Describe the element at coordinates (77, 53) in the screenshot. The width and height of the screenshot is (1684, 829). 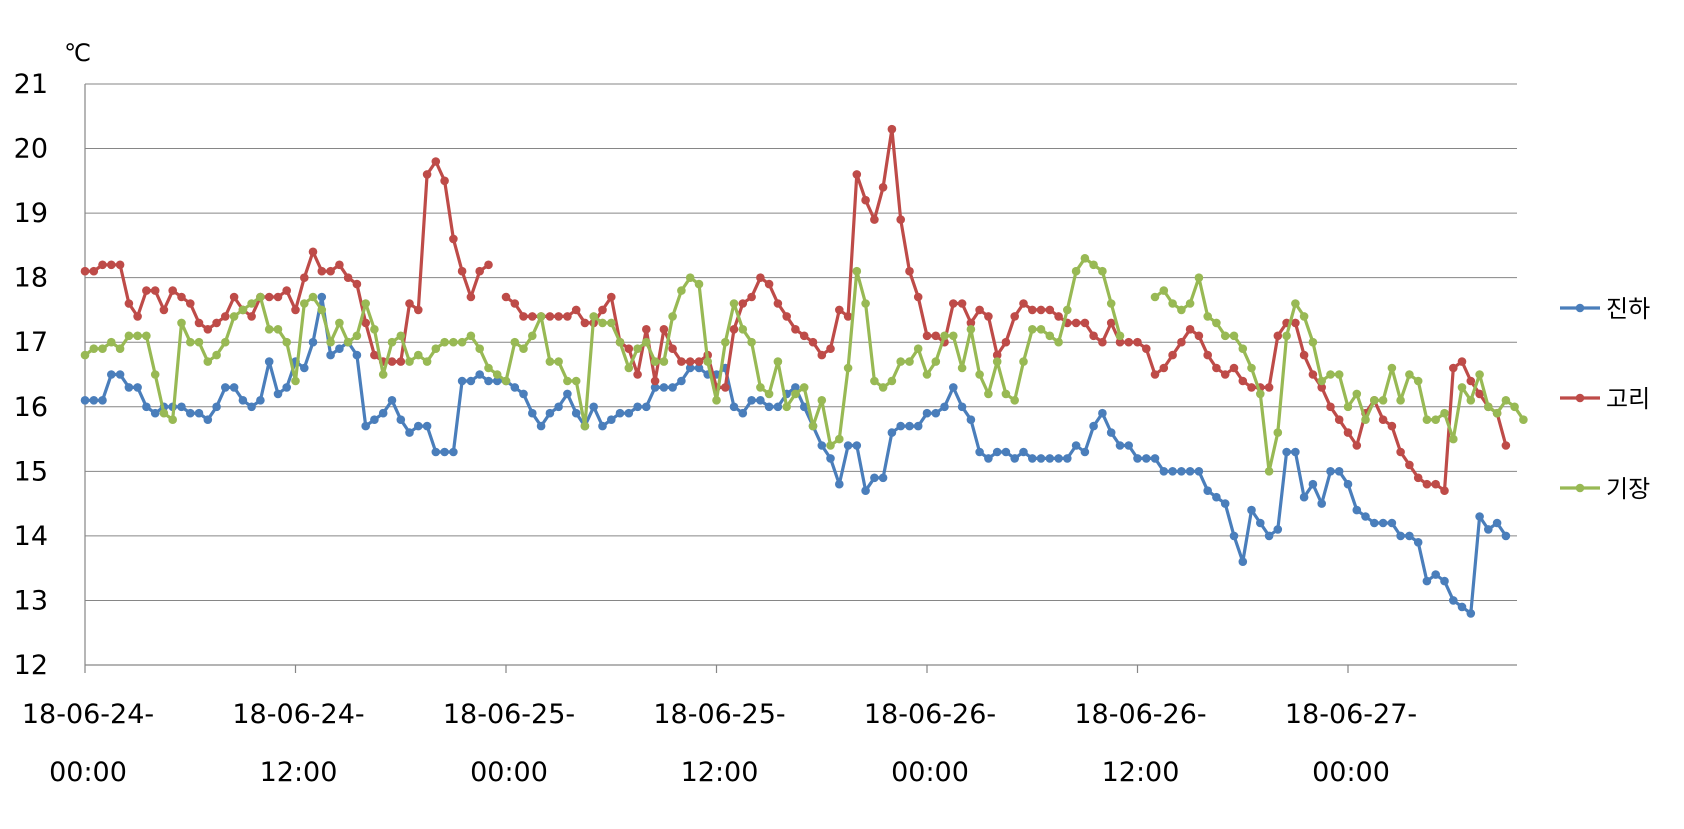
I see `y-axis-unit-label: ℃` at that location.